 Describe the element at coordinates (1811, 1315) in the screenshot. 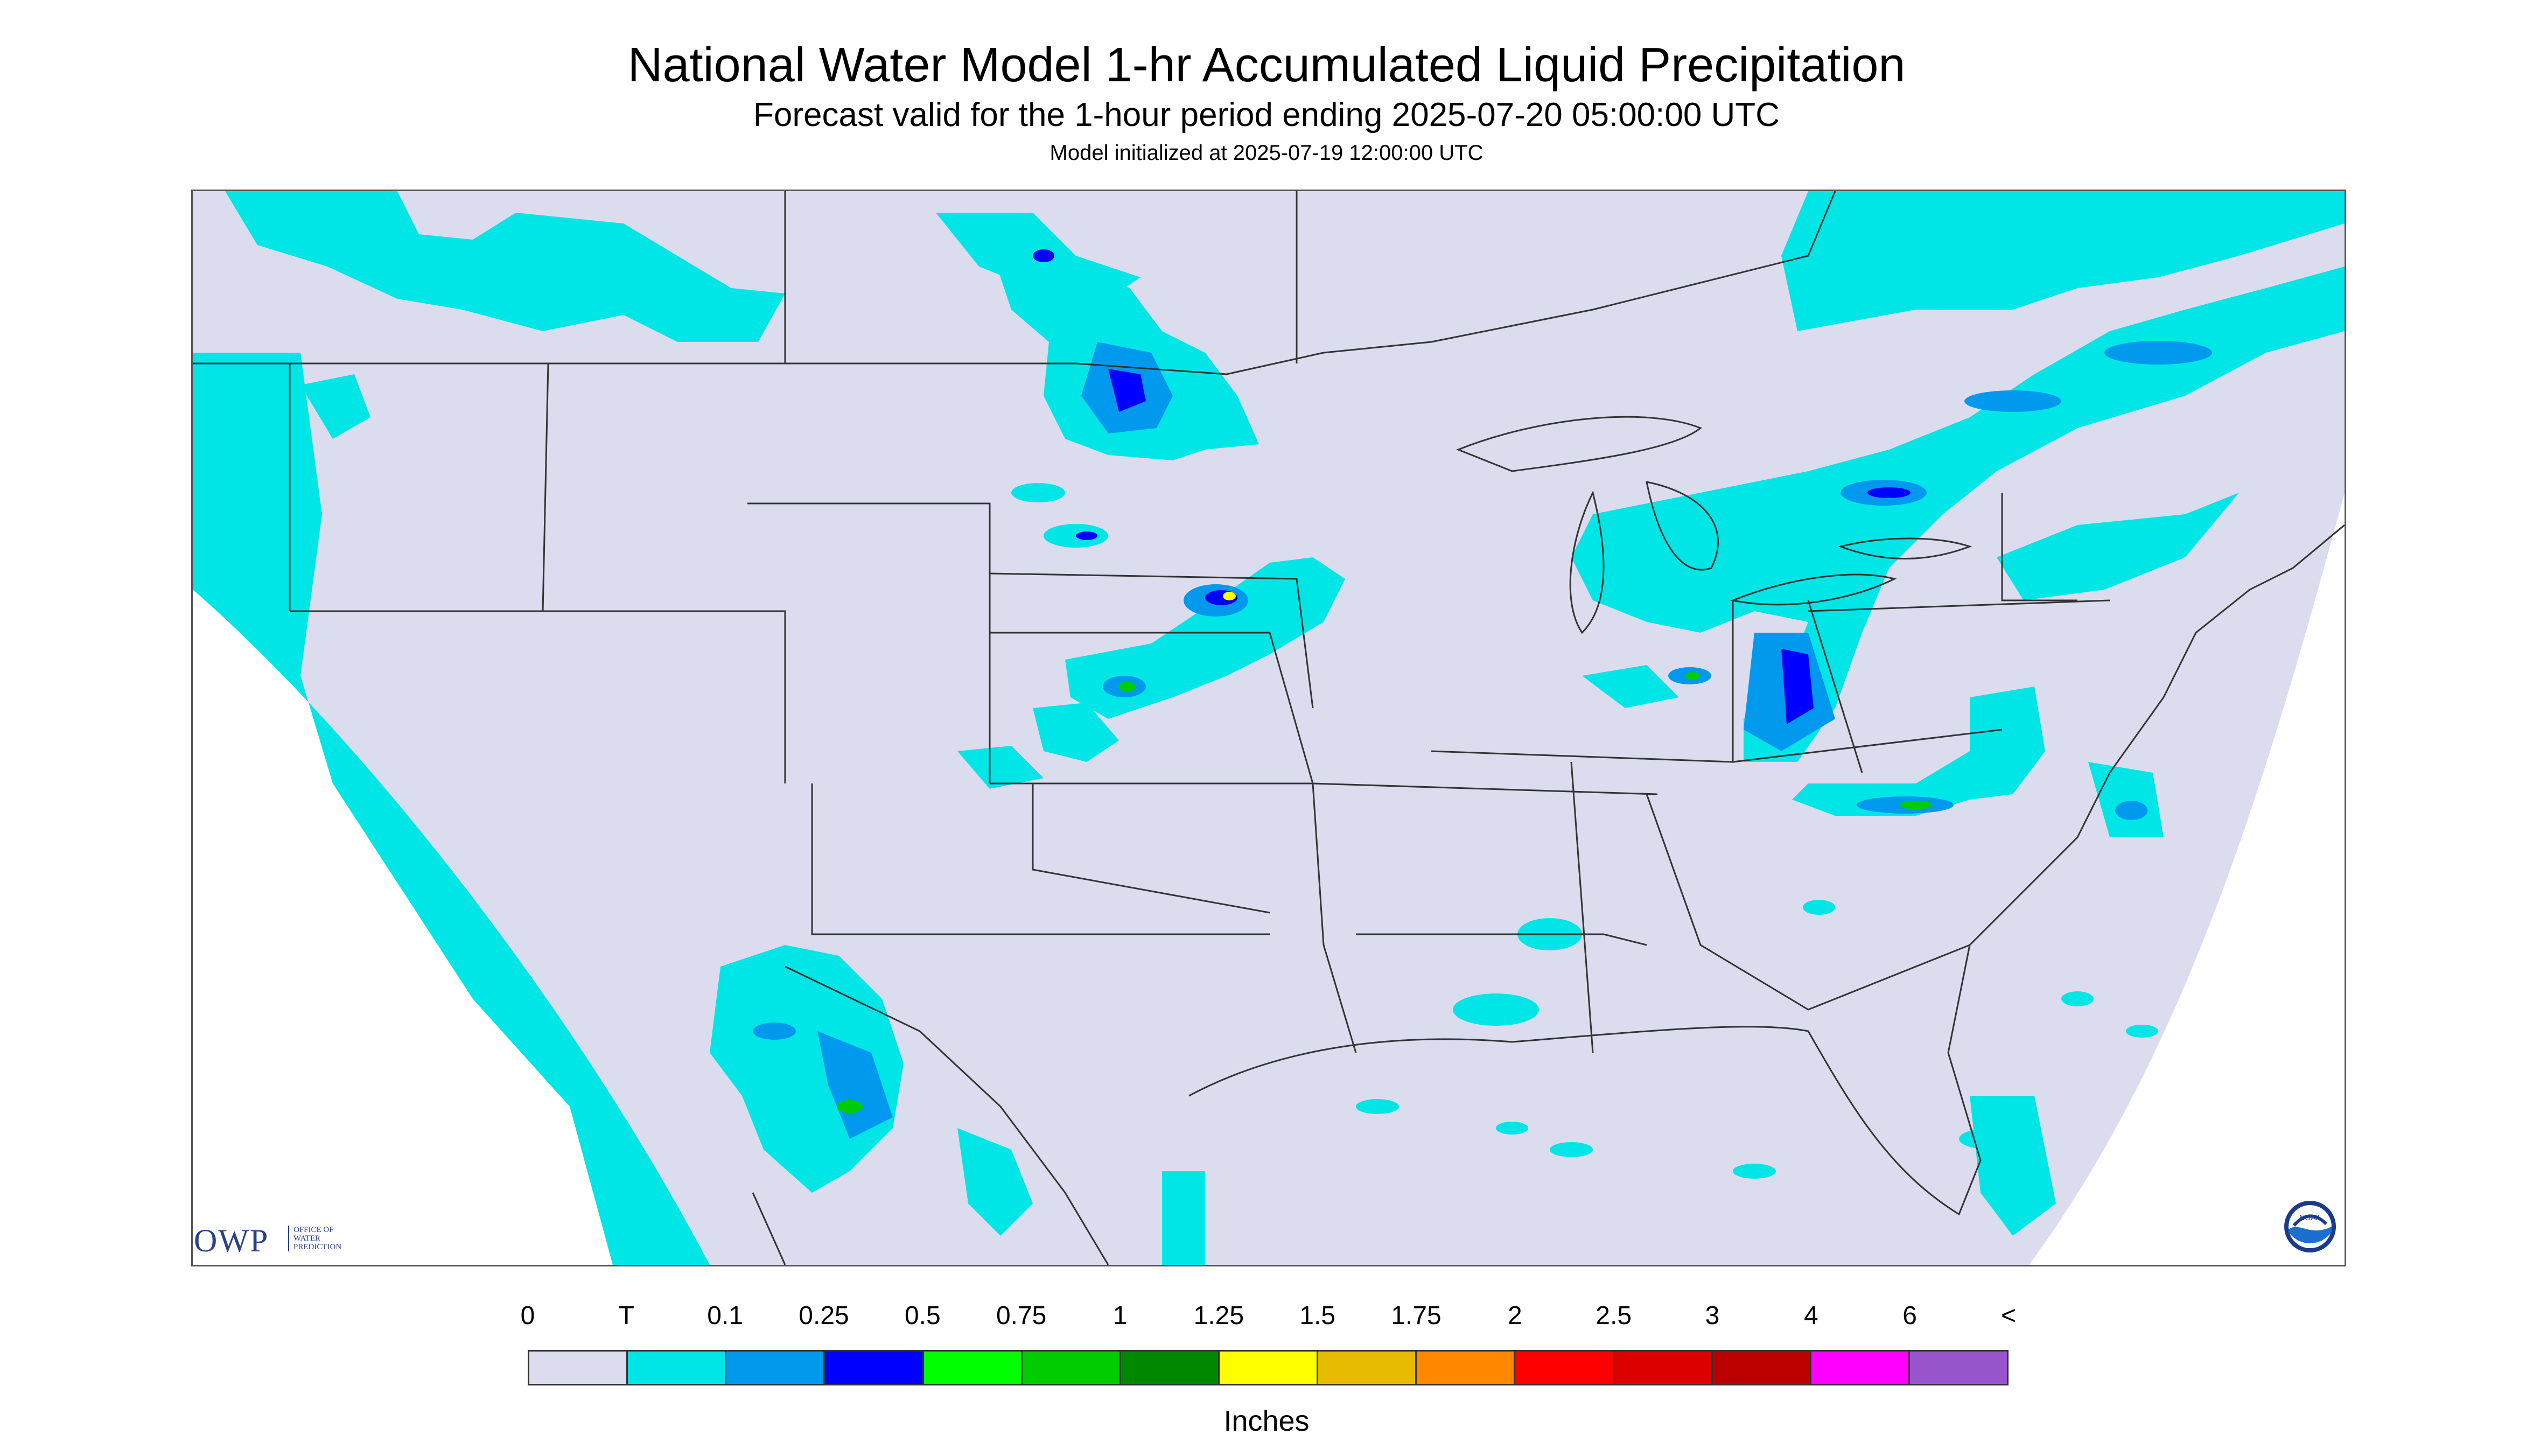

I see `legend-tick-label: 4` at that location.